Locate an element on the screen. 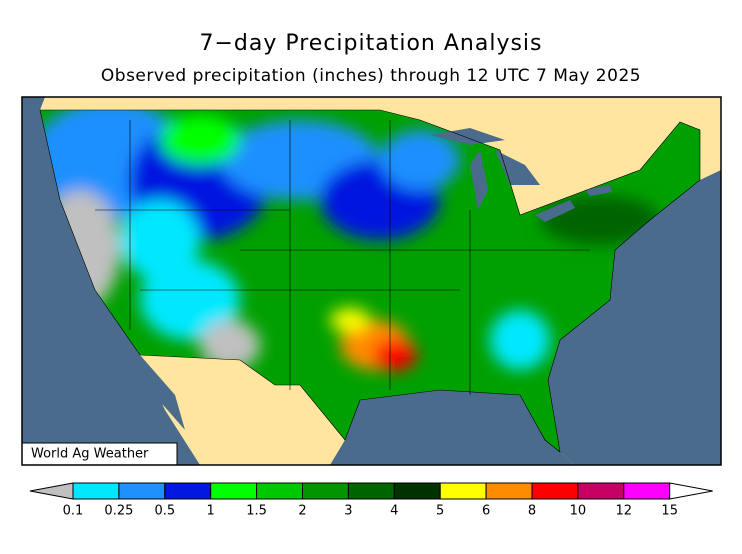 This screenshot has height=554, width=742. gulf-of-california is located at coordinates (162, 392).